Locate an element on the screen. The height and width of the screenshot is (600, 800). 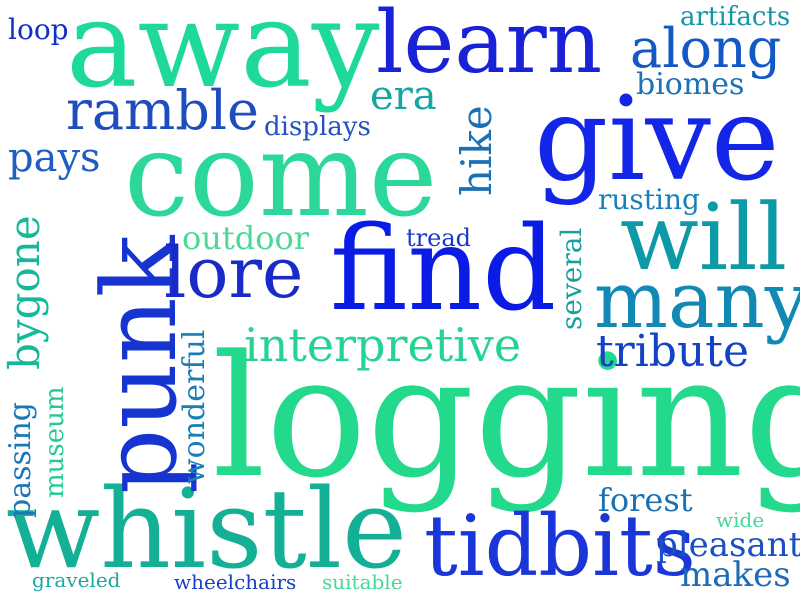
word-interpretive: interpretive is located at coordinates (383, 345).